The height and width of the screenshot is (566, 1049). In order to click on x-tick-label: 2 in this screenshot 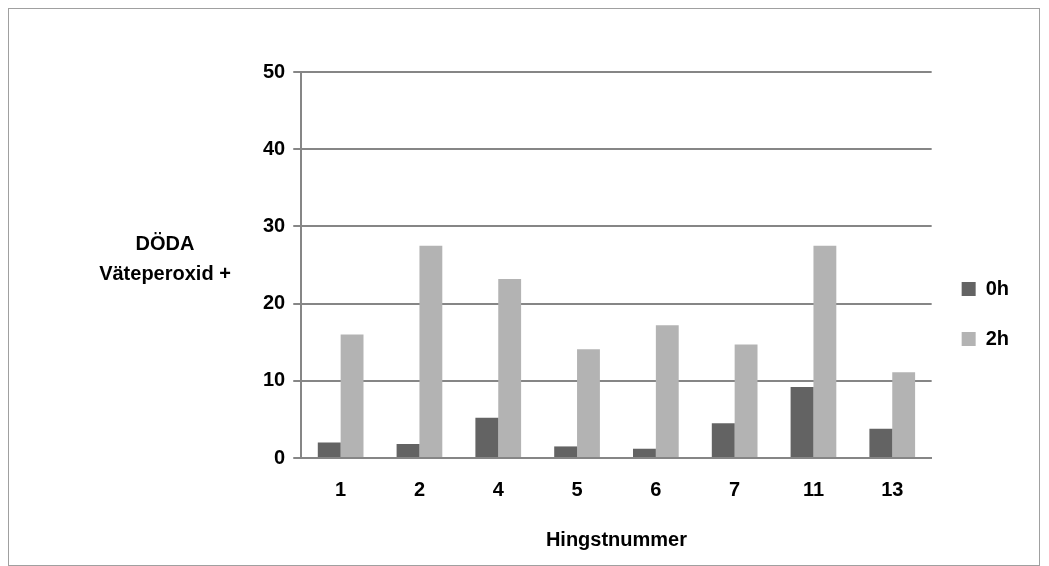, I will do `click(419, 488)`.